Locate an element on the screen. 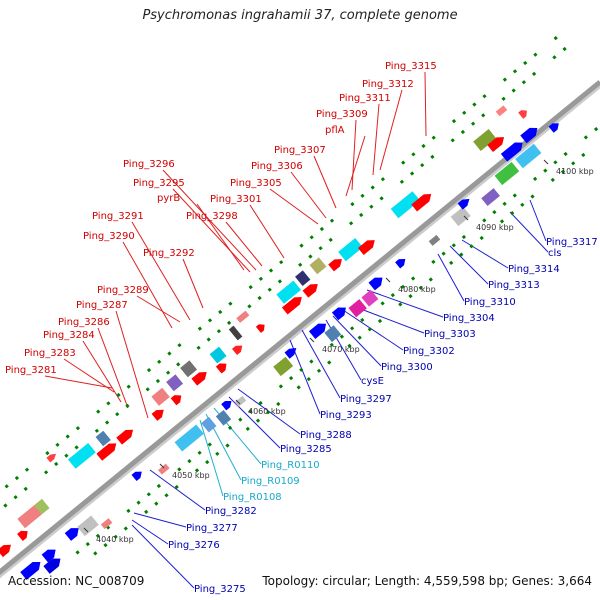 The height and width of the screenshot is (600, 600). lower-gene-label: Ping_3293 is located at coordinates (346, 415).